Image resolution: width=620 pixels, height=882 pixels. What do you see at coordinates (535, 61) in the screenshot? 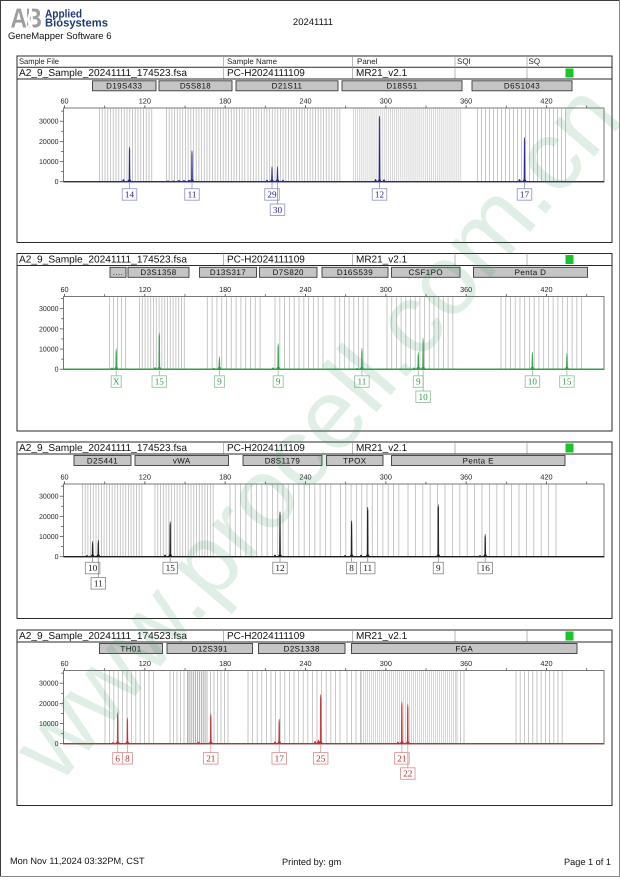
I see `svg-text: SQ` at bounding box center [535, 61].